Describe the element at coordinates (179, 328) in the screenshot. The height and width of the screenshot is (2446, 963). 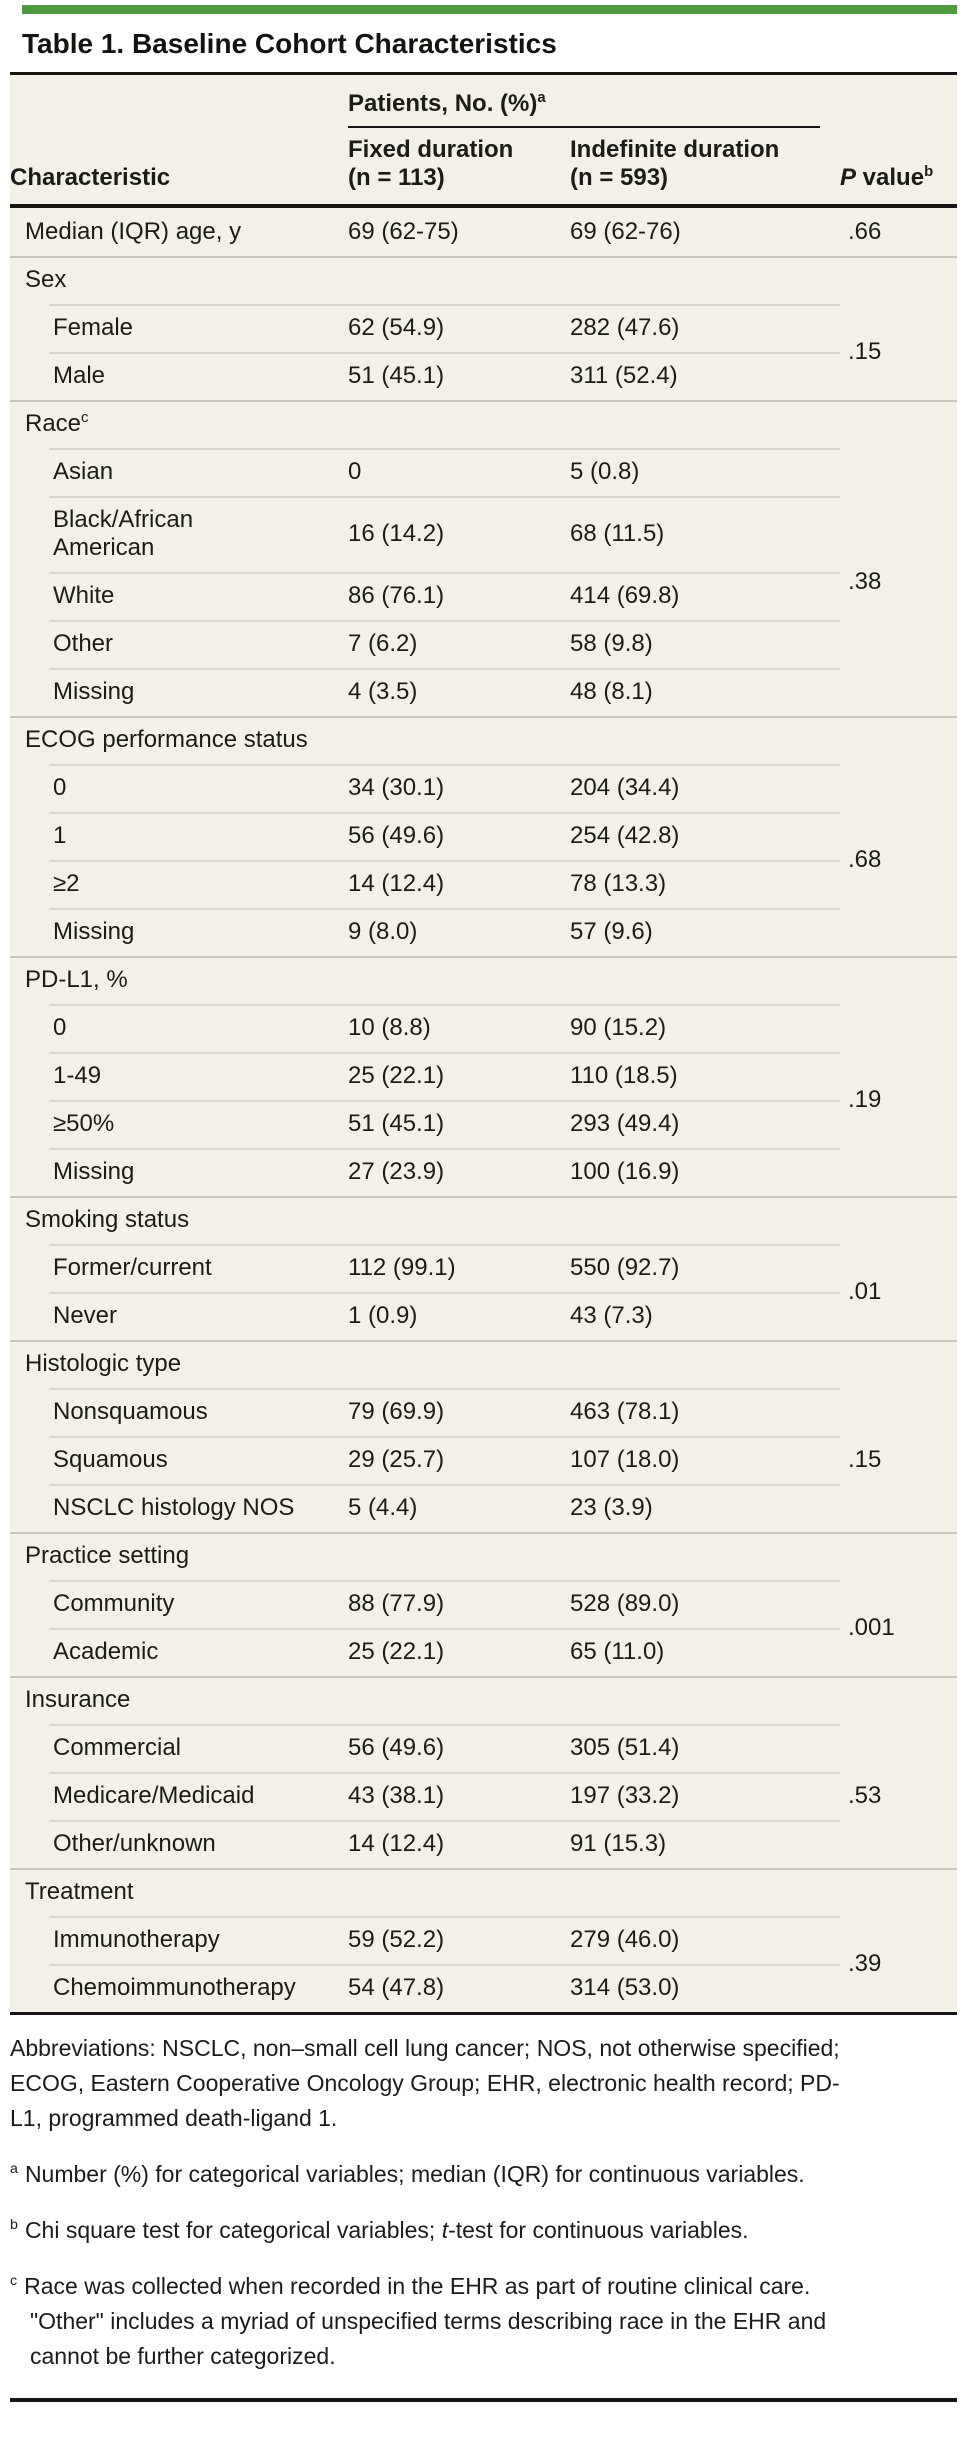
I see `characteristic-cell: Female` at that location.